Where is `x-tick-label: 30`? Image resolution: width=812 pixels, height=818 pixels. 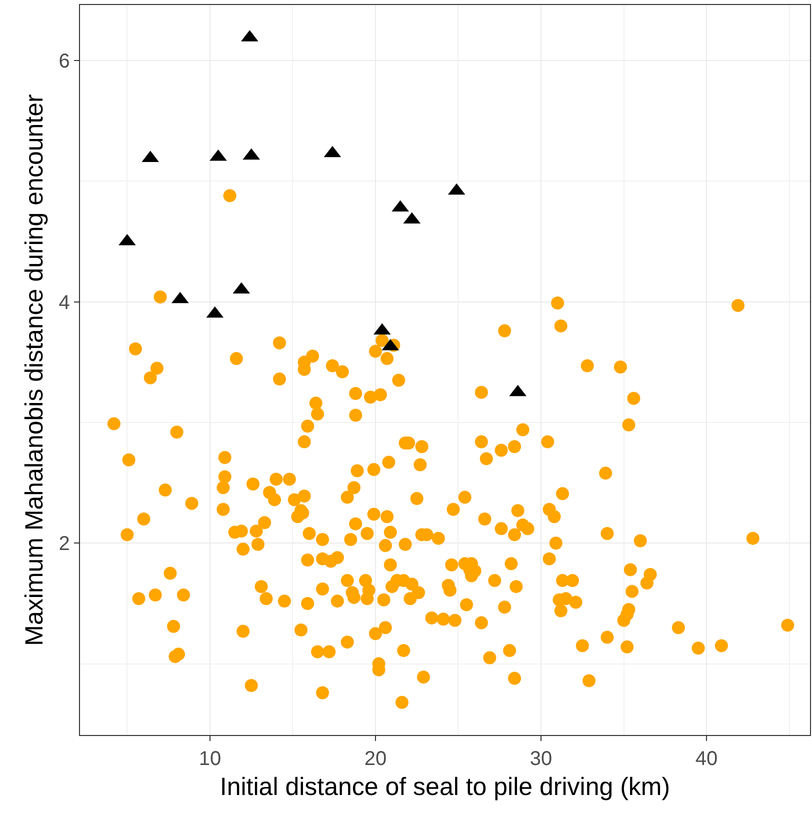 x-tick-label: 30 is located at coordinates (541, 759).